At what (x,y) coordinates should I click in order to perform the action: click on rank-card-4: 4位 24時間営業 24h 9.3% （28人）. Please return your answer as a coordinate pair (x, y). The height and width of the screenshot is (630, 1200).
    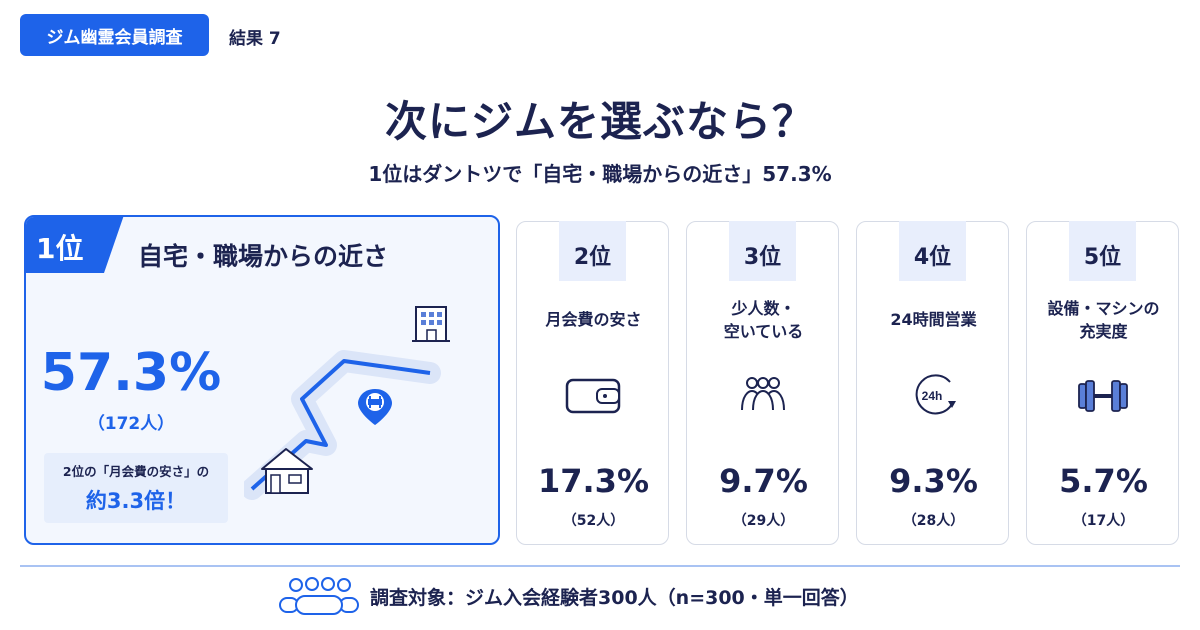
    Looking at the image, I should click on (932, 383).